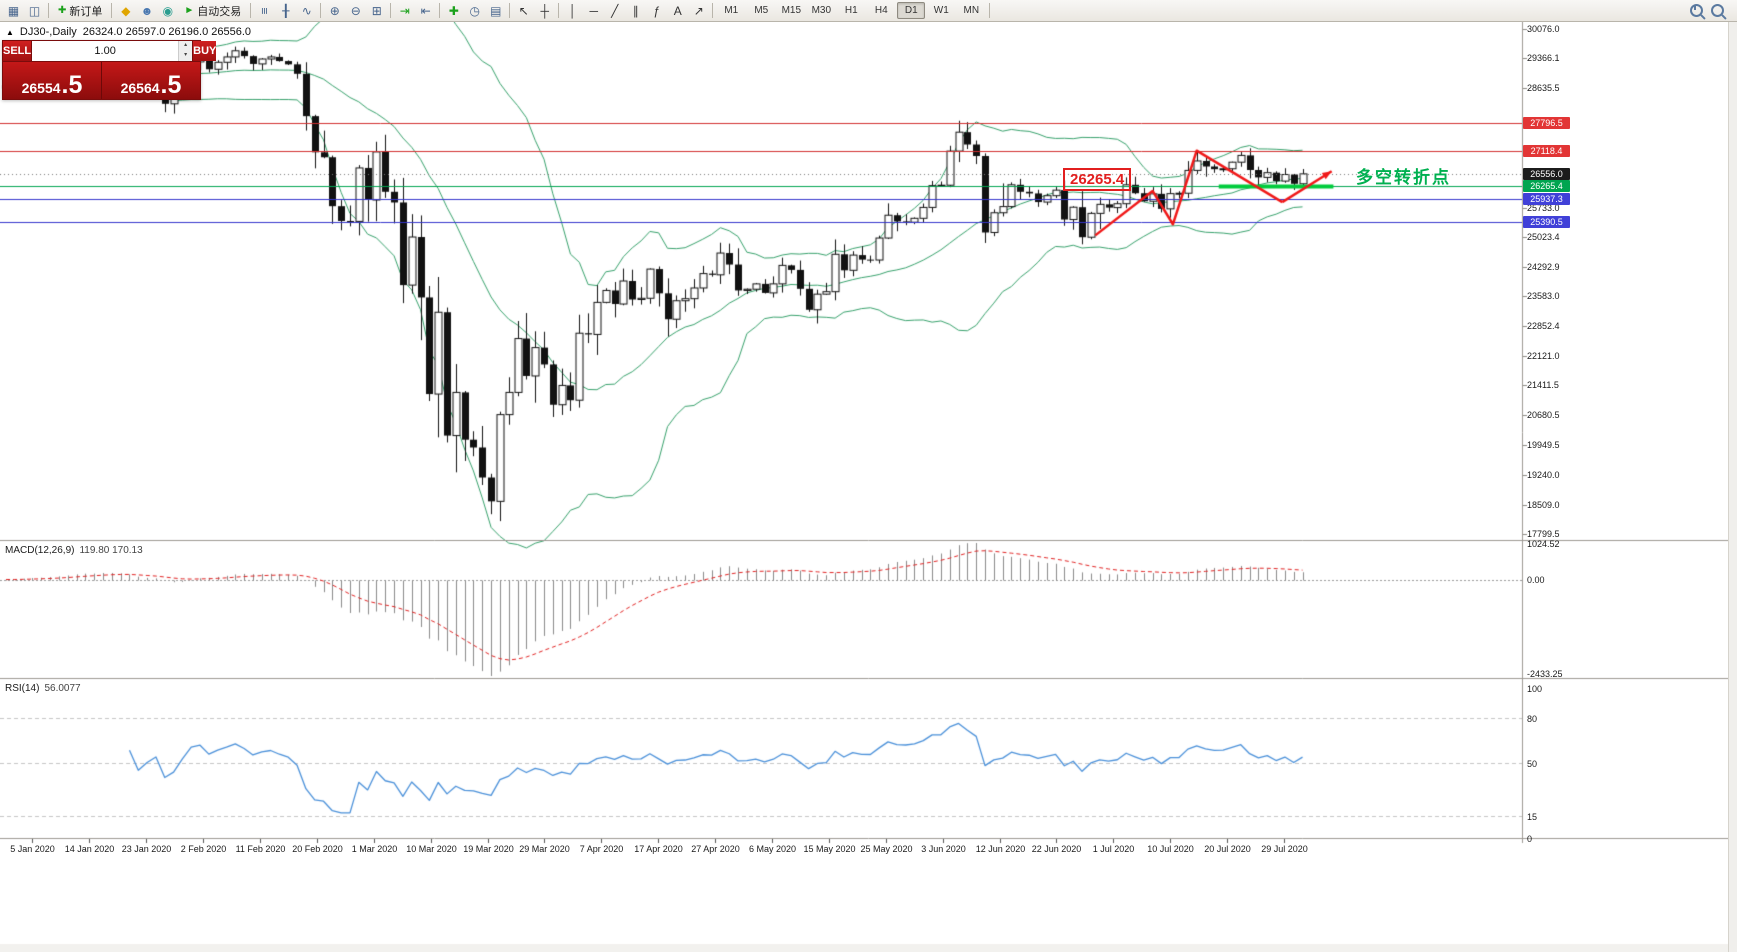 The height and width of the screenshot is (952, 1737). Describe the element at coordinates (1097, 179) in the screenshot. I see `price-level-annotation: 26265.4` at that location.